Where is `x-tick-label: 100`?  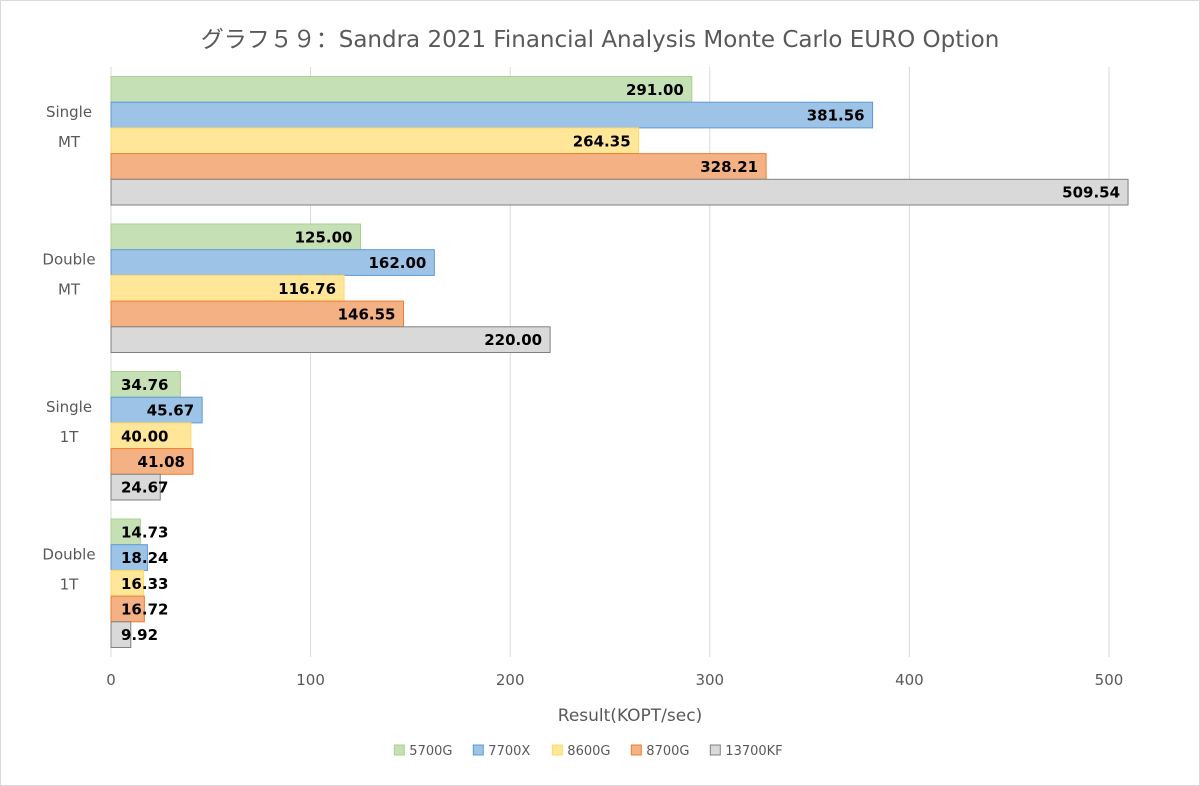
x-tick-label: 100 is located at coordinates (310, 680).